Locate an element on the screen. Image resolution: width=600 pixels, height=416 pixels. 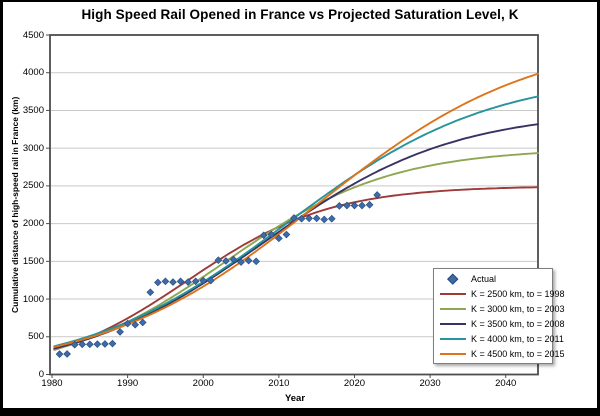
y-tick-label: 500 is located at coordinates (36, 337).